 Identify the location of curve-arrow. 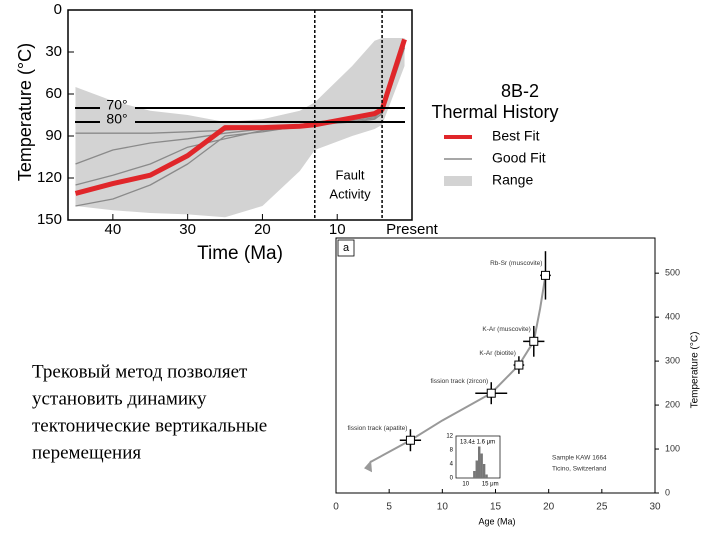
(371, 462).